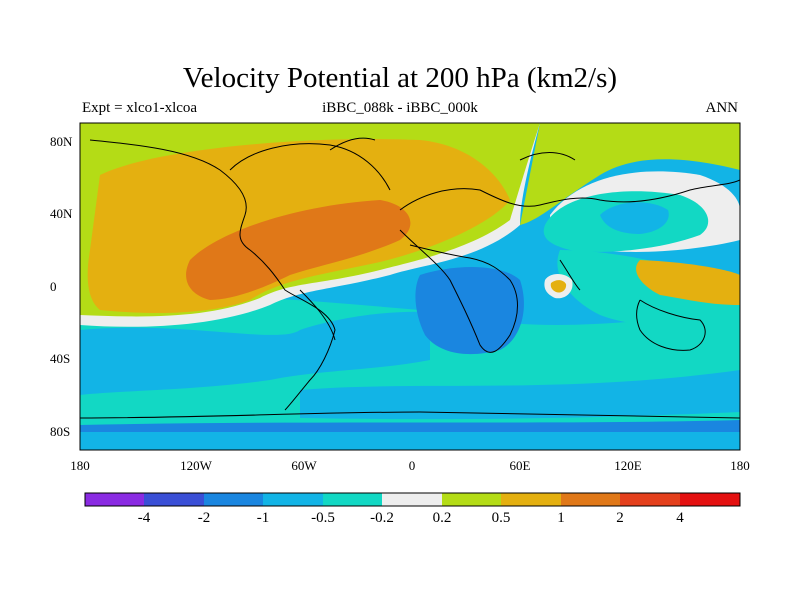 The width and height of the screenshot is (800, 600). Describe the element at coordinates (620, 518) in the screenshot. I see `colorbar-label: 2` at that location.